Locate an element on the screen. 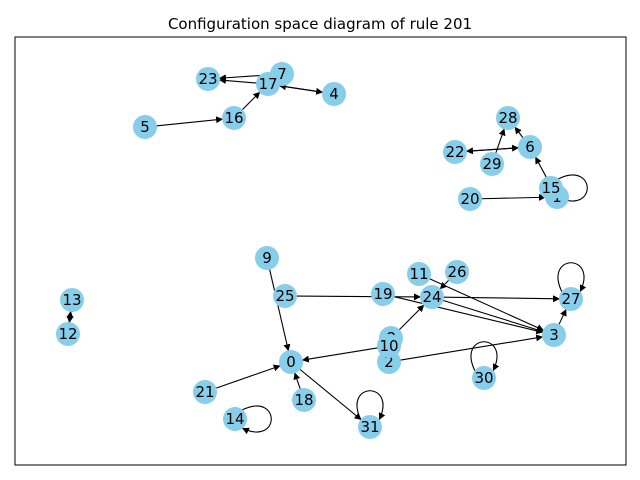 This screenshot has height=480, width=640. node-label: 17 is located at coordinates (267, 84).